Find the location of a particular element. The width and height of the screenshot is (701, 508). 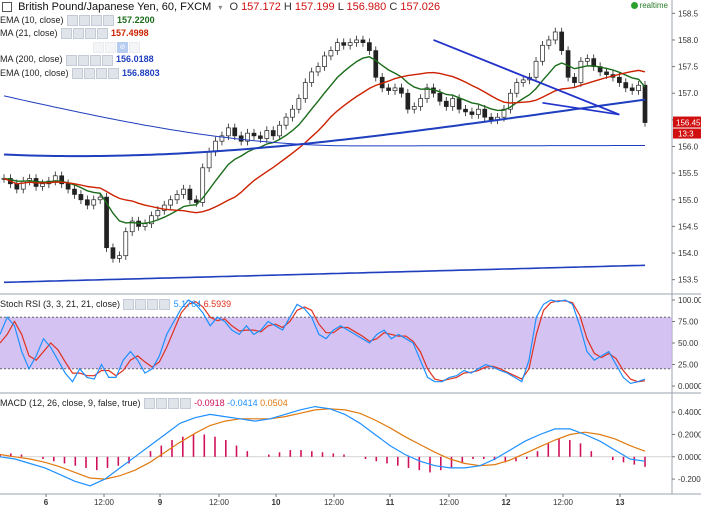

stoch-tick-label: 25.00 is located at coordinates (688, 365).